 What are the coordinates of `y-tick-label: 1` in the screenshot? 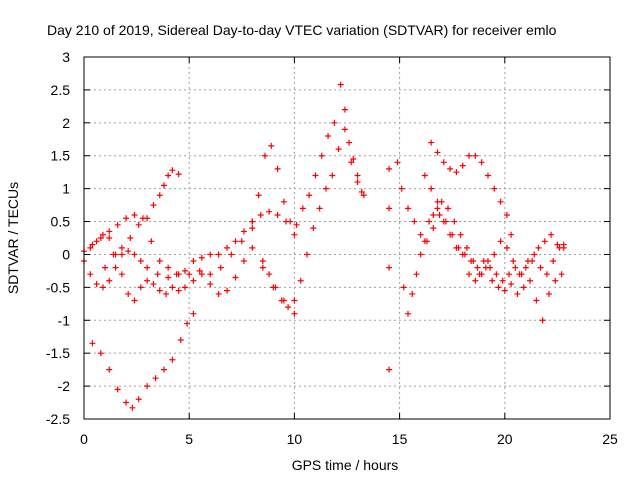 It's located at (66, 189).